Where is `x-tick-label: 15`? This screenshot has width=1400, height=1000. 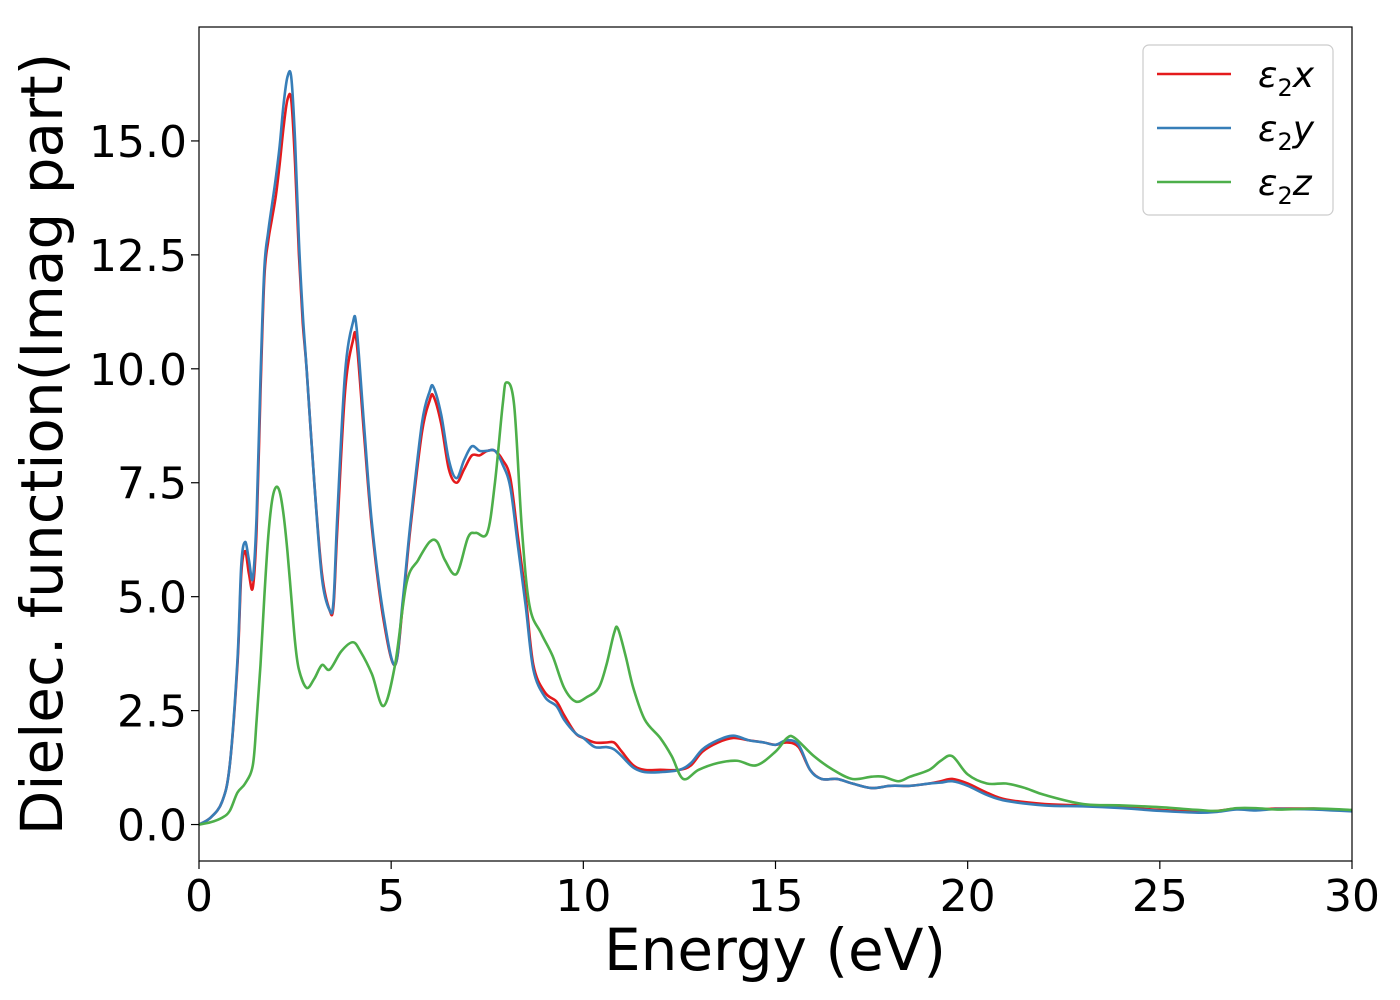
x-tick-label: 15 is located at coordinates (776, 896).